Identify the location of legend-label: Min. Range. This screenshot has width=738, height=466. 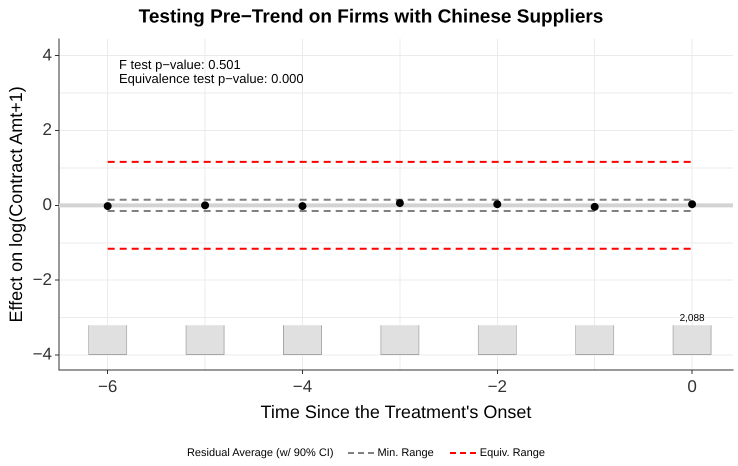
(406, 453).